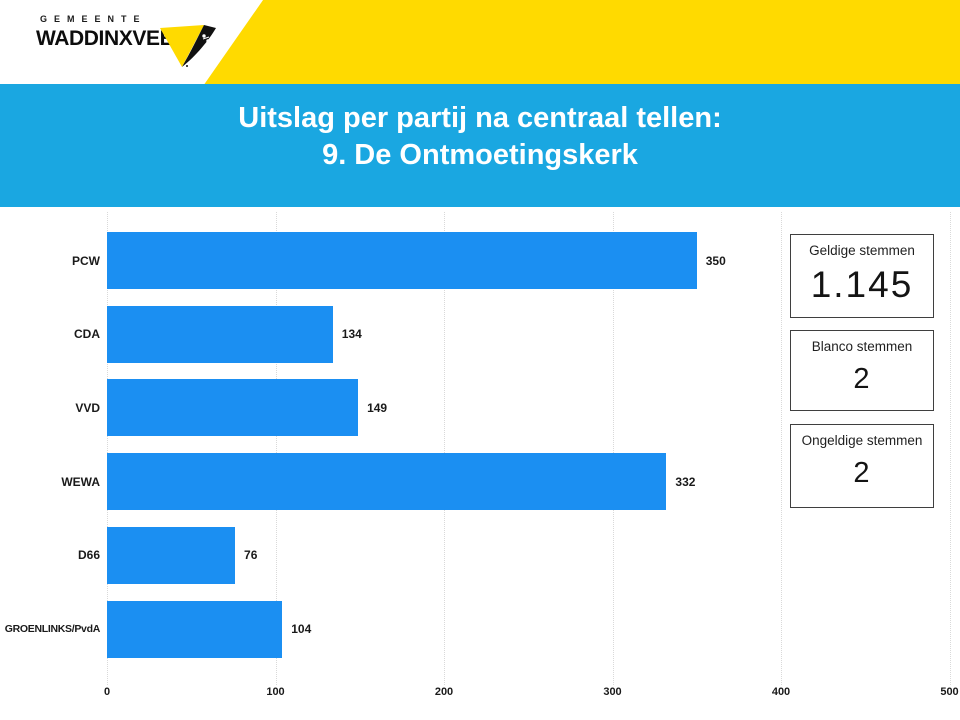 The image size is (960, 720). Describe the element at coordinates (351, 334) in the screenshot. I see `value-label: 134` at that location.